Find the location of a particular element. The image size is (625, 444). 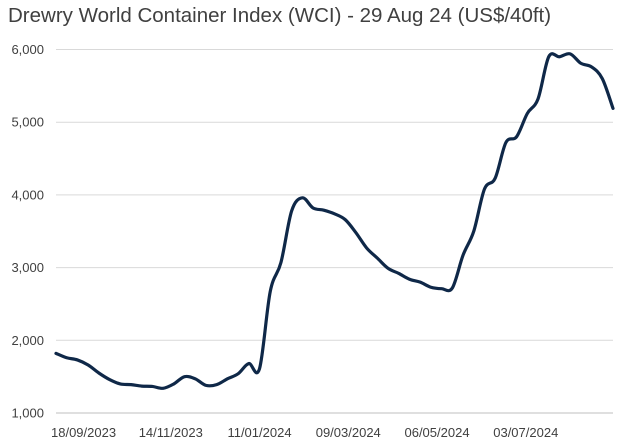

y-tick-label: 3,000 is located at coordinates (27, 267).